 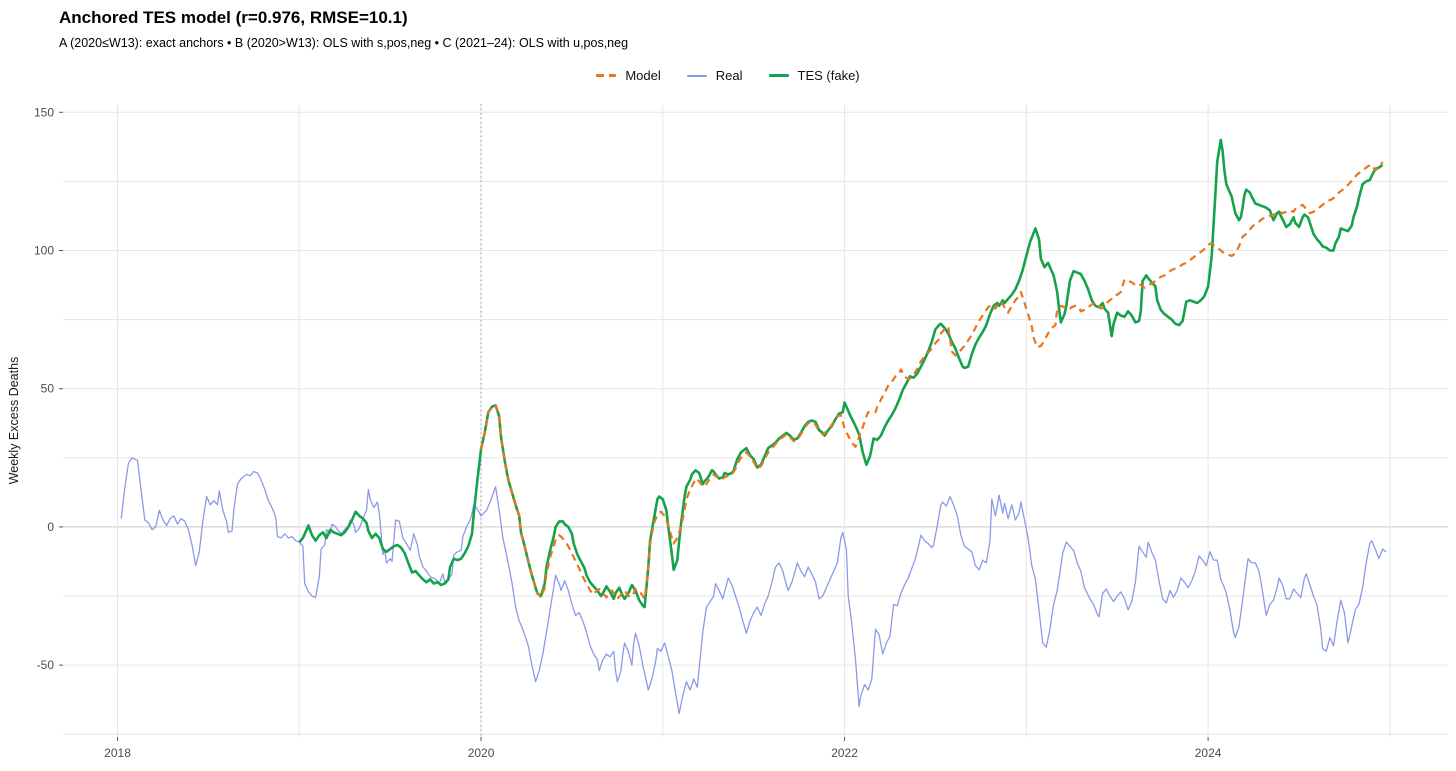 What do you see at coordinates (44, 251) in the screenshot?
I see `y-tick-label: 100` at bounding box center [44, 251].